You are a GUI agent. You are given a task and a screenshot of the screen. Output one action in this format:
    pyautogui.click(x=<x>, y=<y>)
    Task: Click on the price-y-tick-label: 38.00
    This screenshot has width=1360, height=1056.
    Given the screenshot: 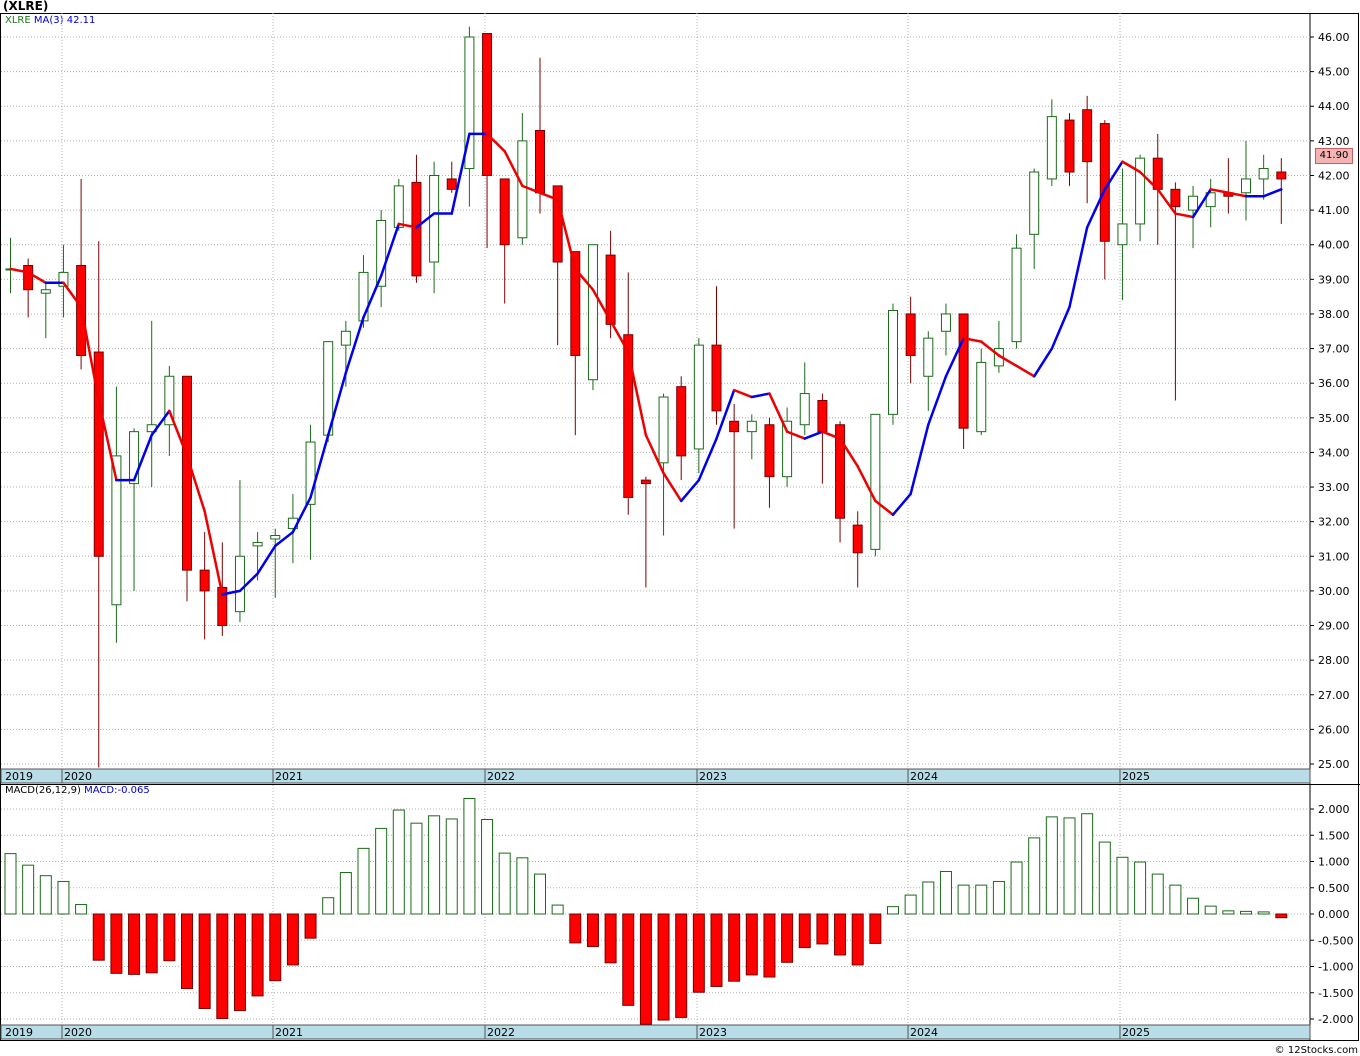 What is the action you would take?
    pyautogui.click(x=1334, y=314)
    